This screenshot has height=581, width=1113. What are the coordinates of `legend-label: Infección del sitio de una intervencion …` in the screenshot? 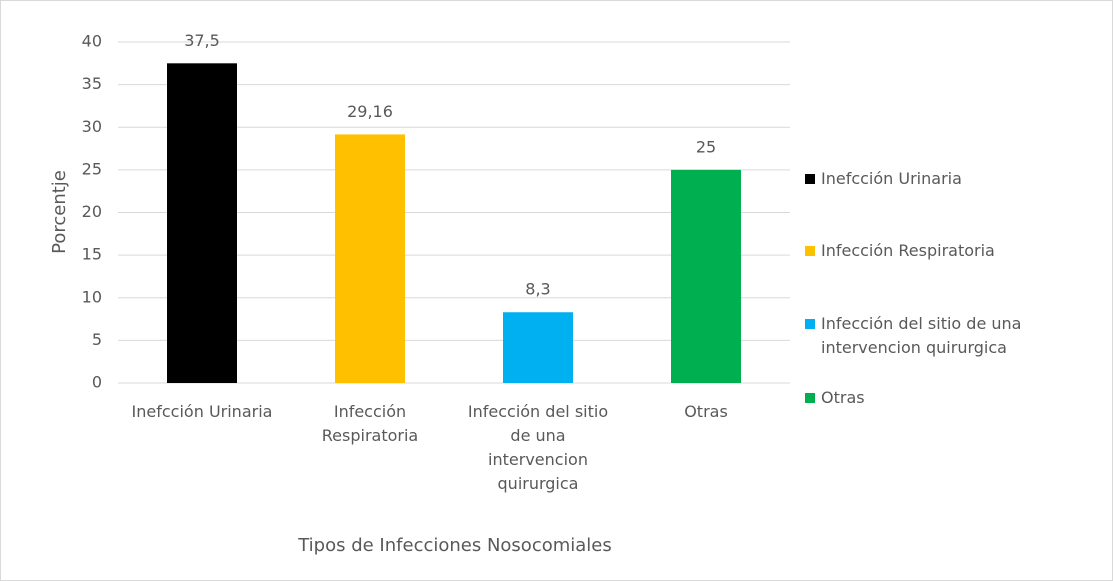 It's located at (921, 335).